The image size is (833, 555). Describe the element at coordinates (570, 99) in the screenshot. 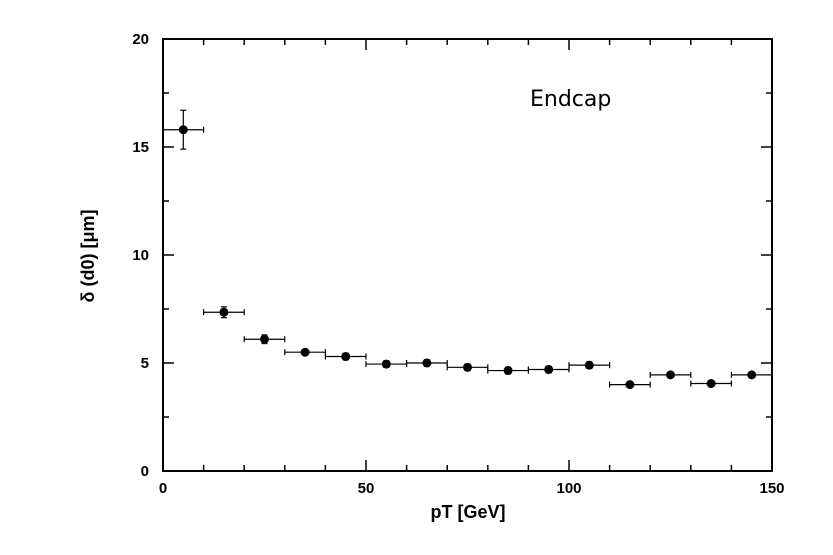

I see `annotation-label: Endcap` at that location.